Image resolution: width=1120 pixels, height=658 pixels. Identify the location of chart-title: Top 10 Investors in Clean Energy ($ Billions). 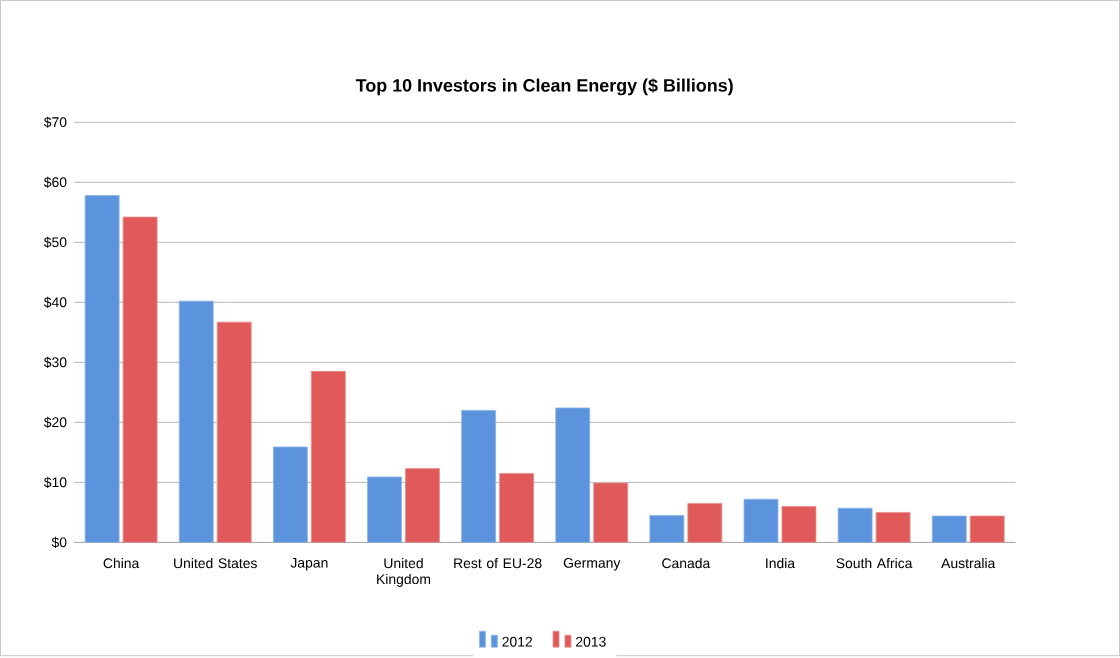
(544, 87).